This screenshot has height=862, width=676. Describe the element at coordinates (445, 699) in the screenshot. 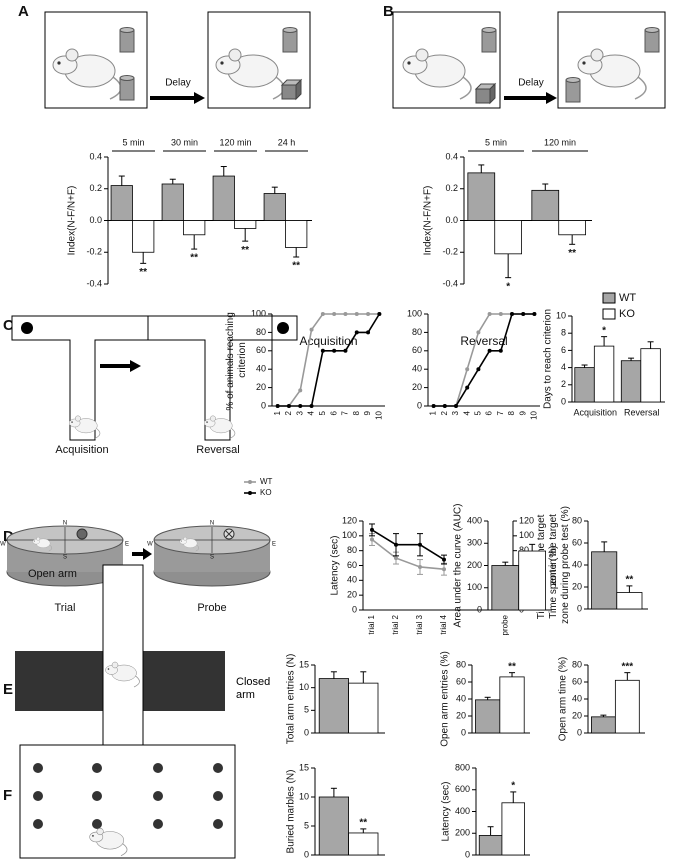

I see `y-axis-label: Open arm entries (%)` at that location.